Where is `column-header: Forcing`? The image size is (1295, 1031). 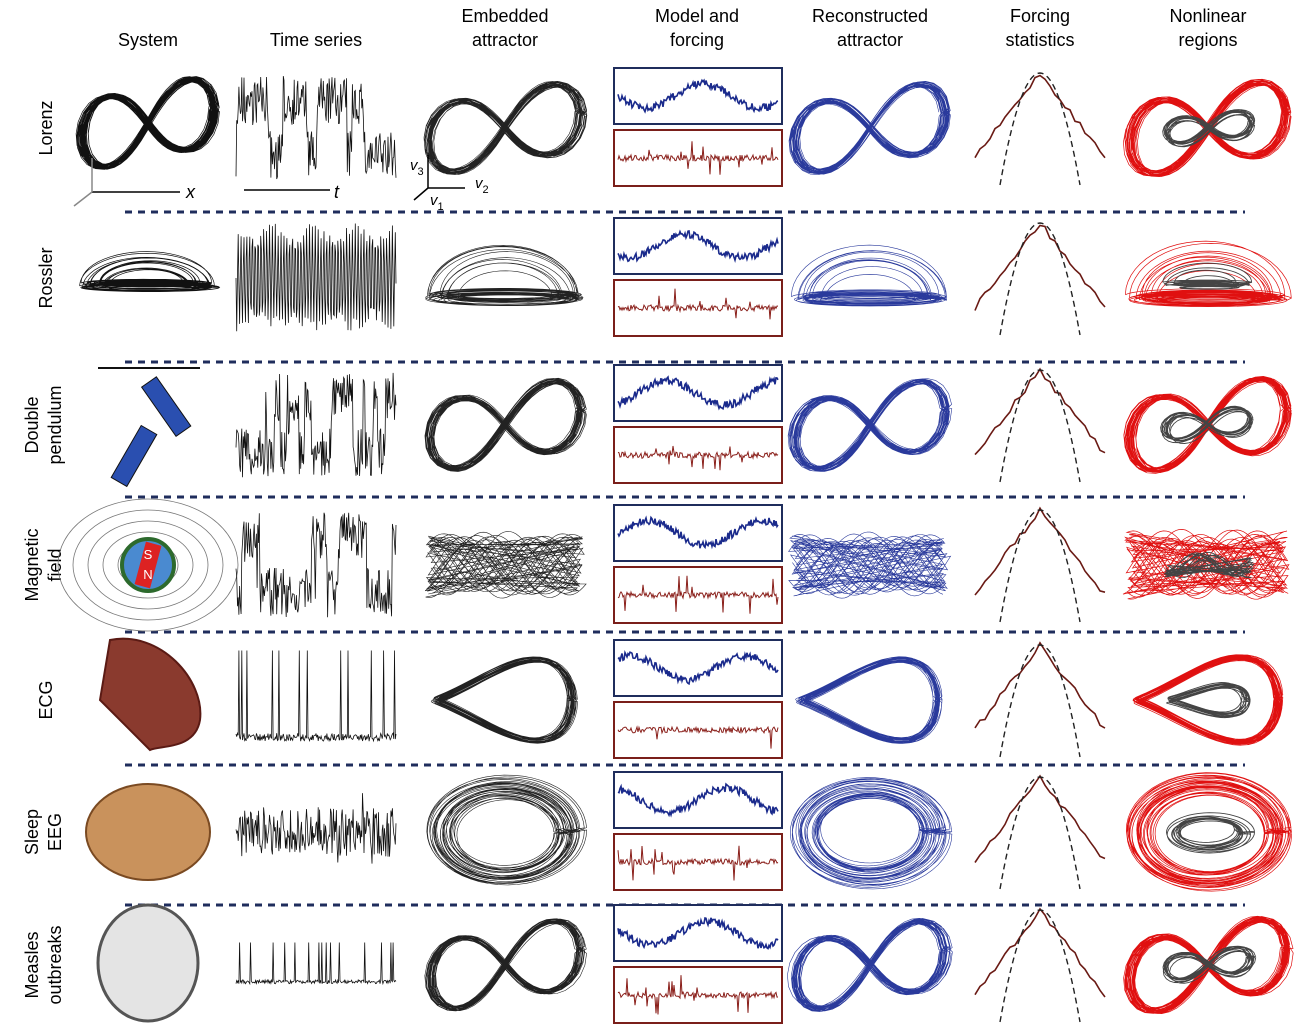
column-header: Forcing is located at coordinates (1040, 16).